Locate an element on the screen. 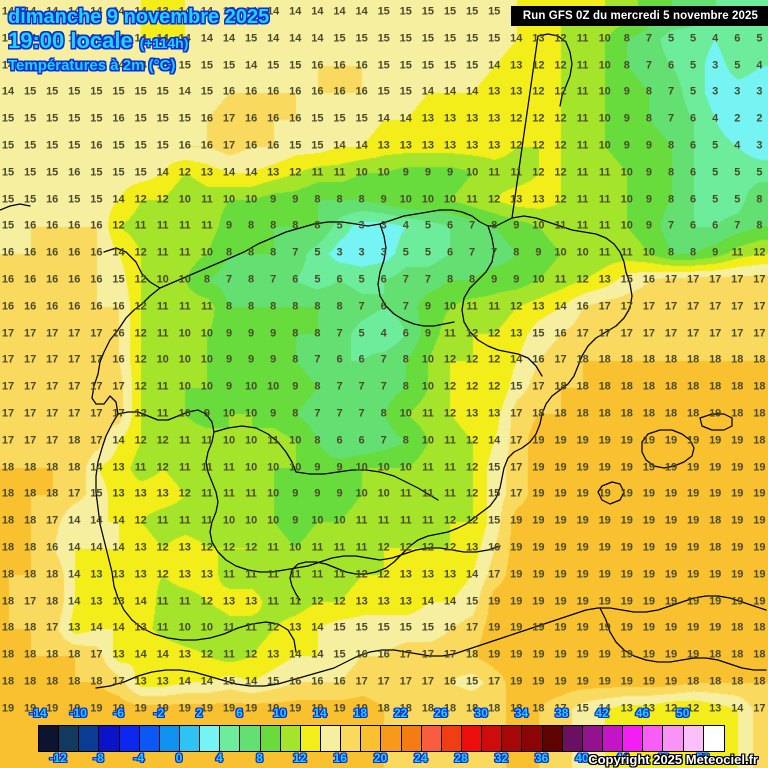  temperature-value: 3 is located at coordinates (715, 91).